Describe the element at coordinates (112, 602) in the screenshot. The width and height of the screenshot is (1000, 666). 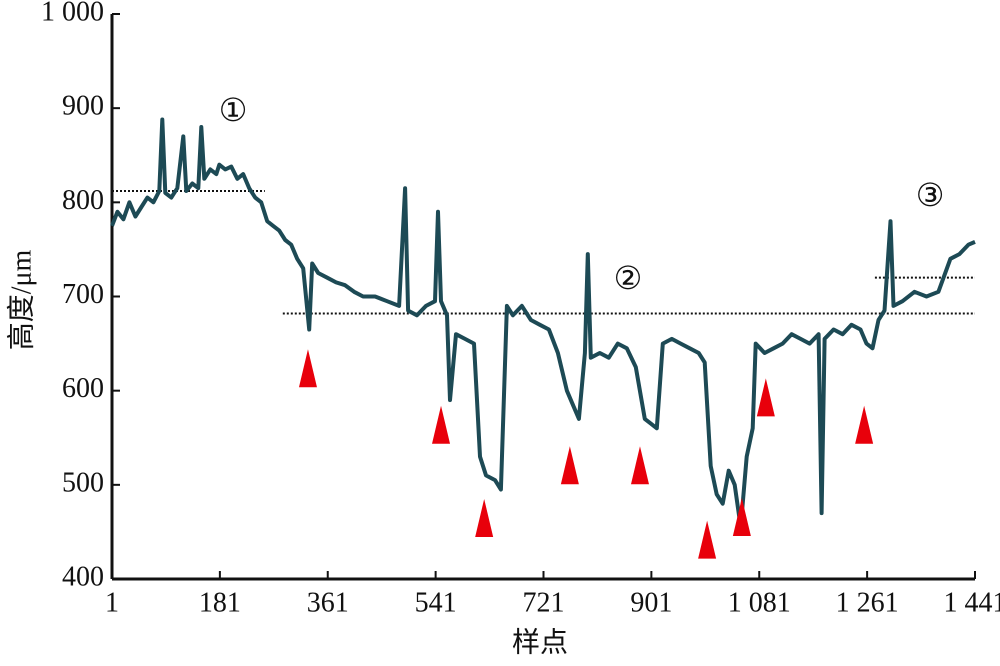
I see `x-tick-label: 1` at that location.